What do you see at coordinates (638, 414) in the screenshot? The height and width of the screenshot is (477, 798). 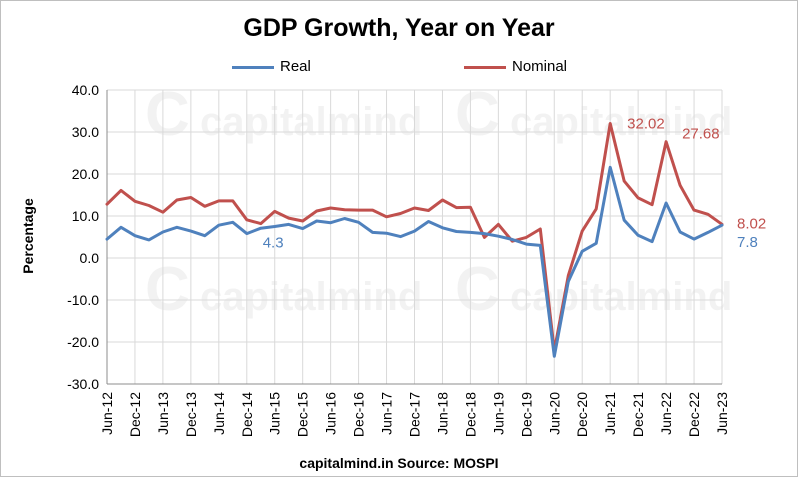 I see `x-tick-label: Dec-21` at bounding box center [638, 414].